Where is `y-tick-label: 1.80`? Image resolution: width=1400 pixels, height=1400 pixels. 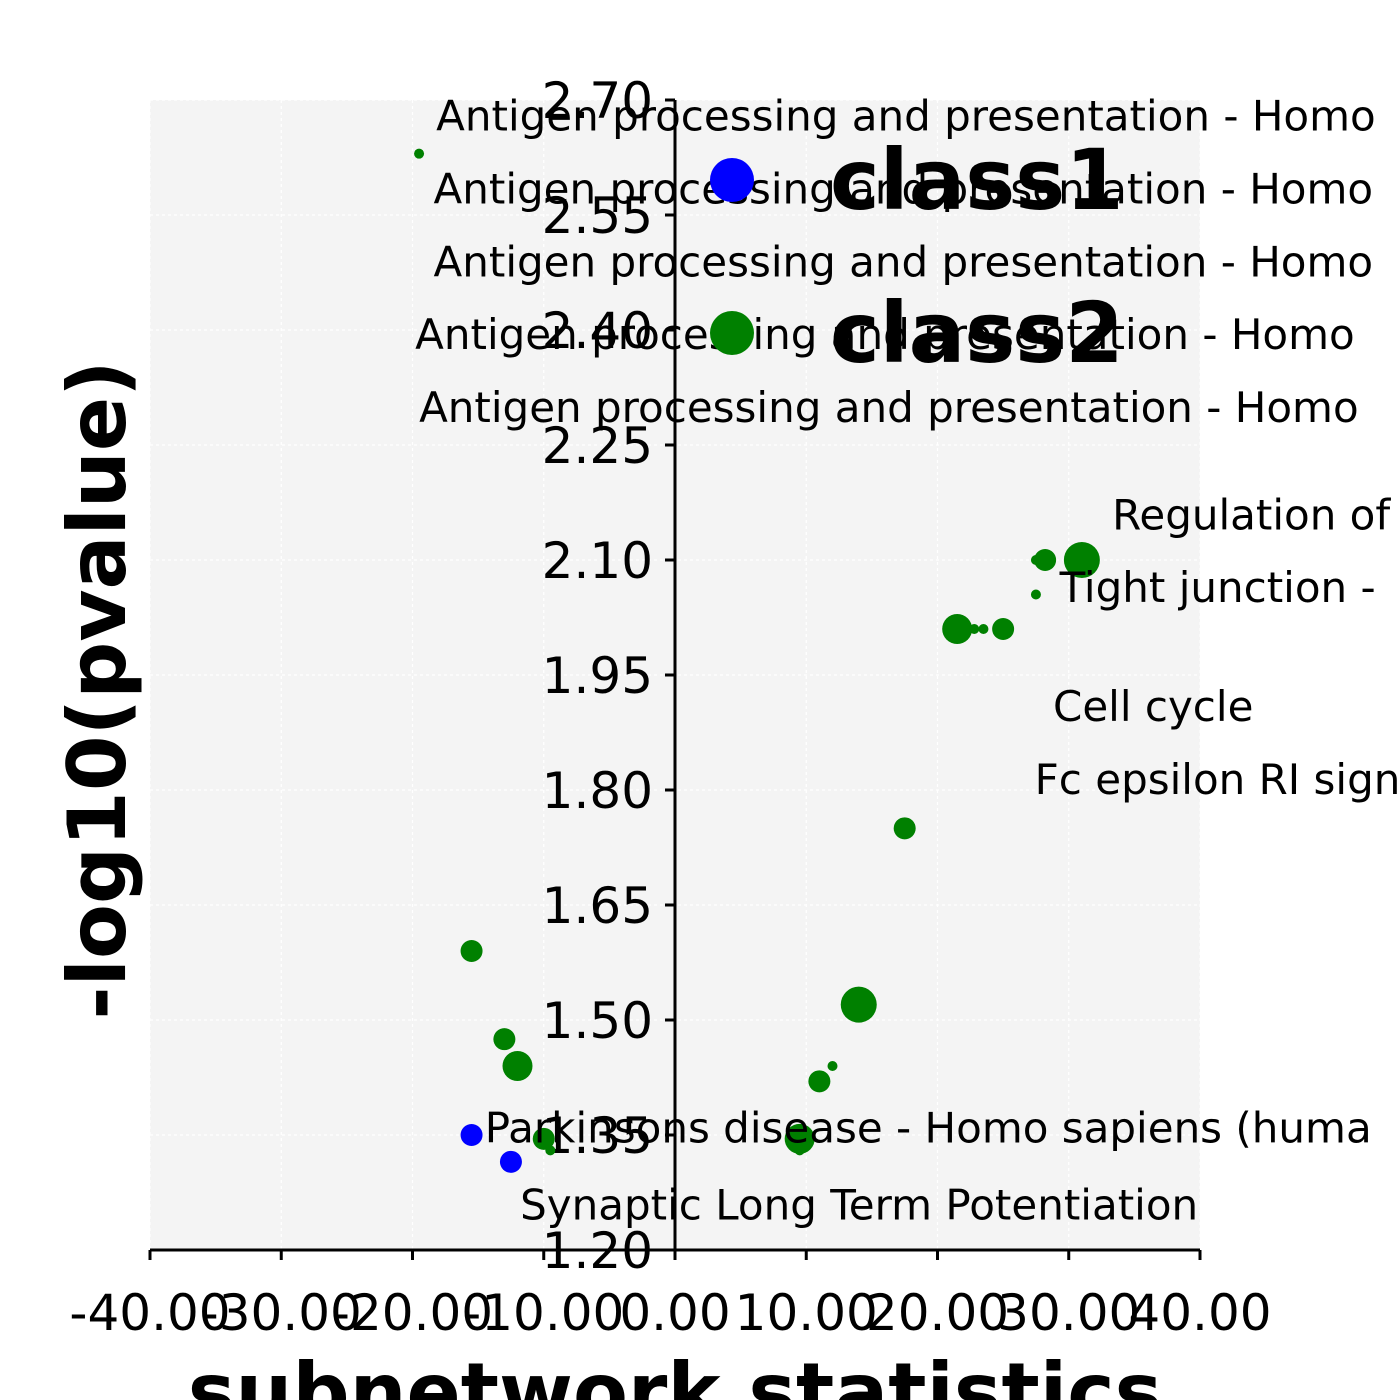
y-tick-label: 1.80 is located at coordinates (597, 791).